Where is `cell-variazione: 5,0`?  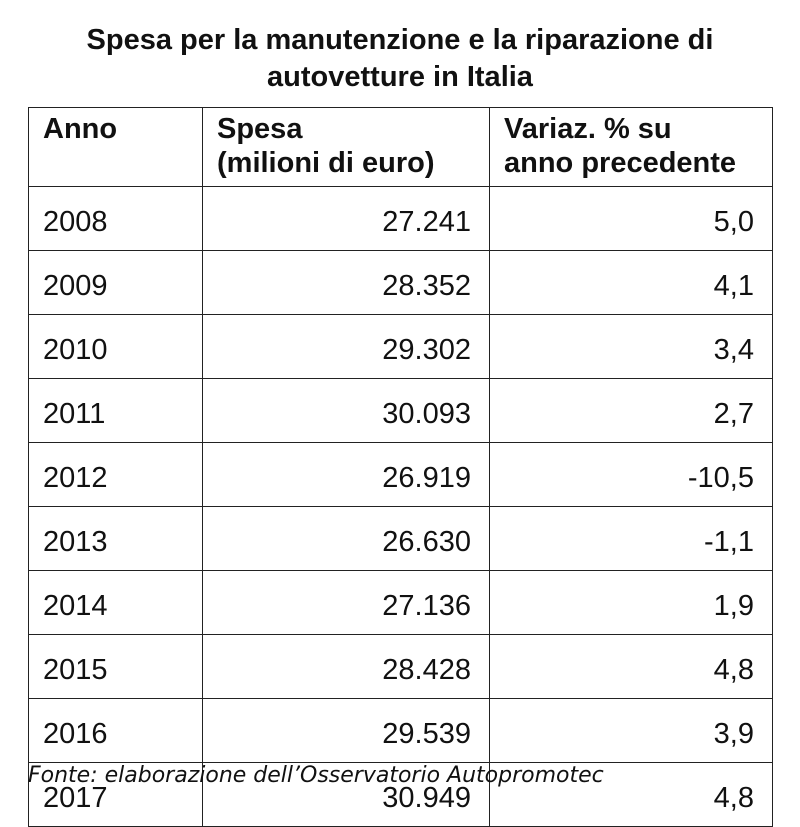
cell-variazione: 5,0 is located at coordinates (631, 218).